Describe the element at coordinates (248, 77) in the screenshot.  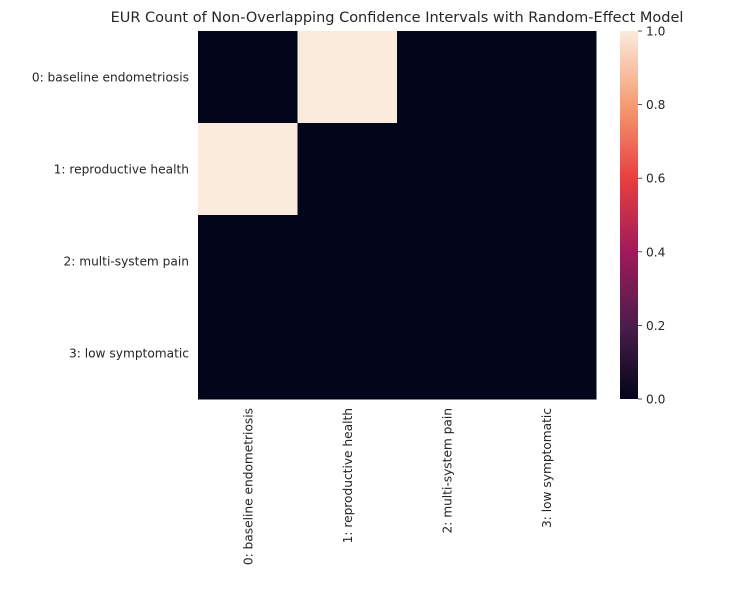
I see `heatmap-cell-r0-c0` at that location.